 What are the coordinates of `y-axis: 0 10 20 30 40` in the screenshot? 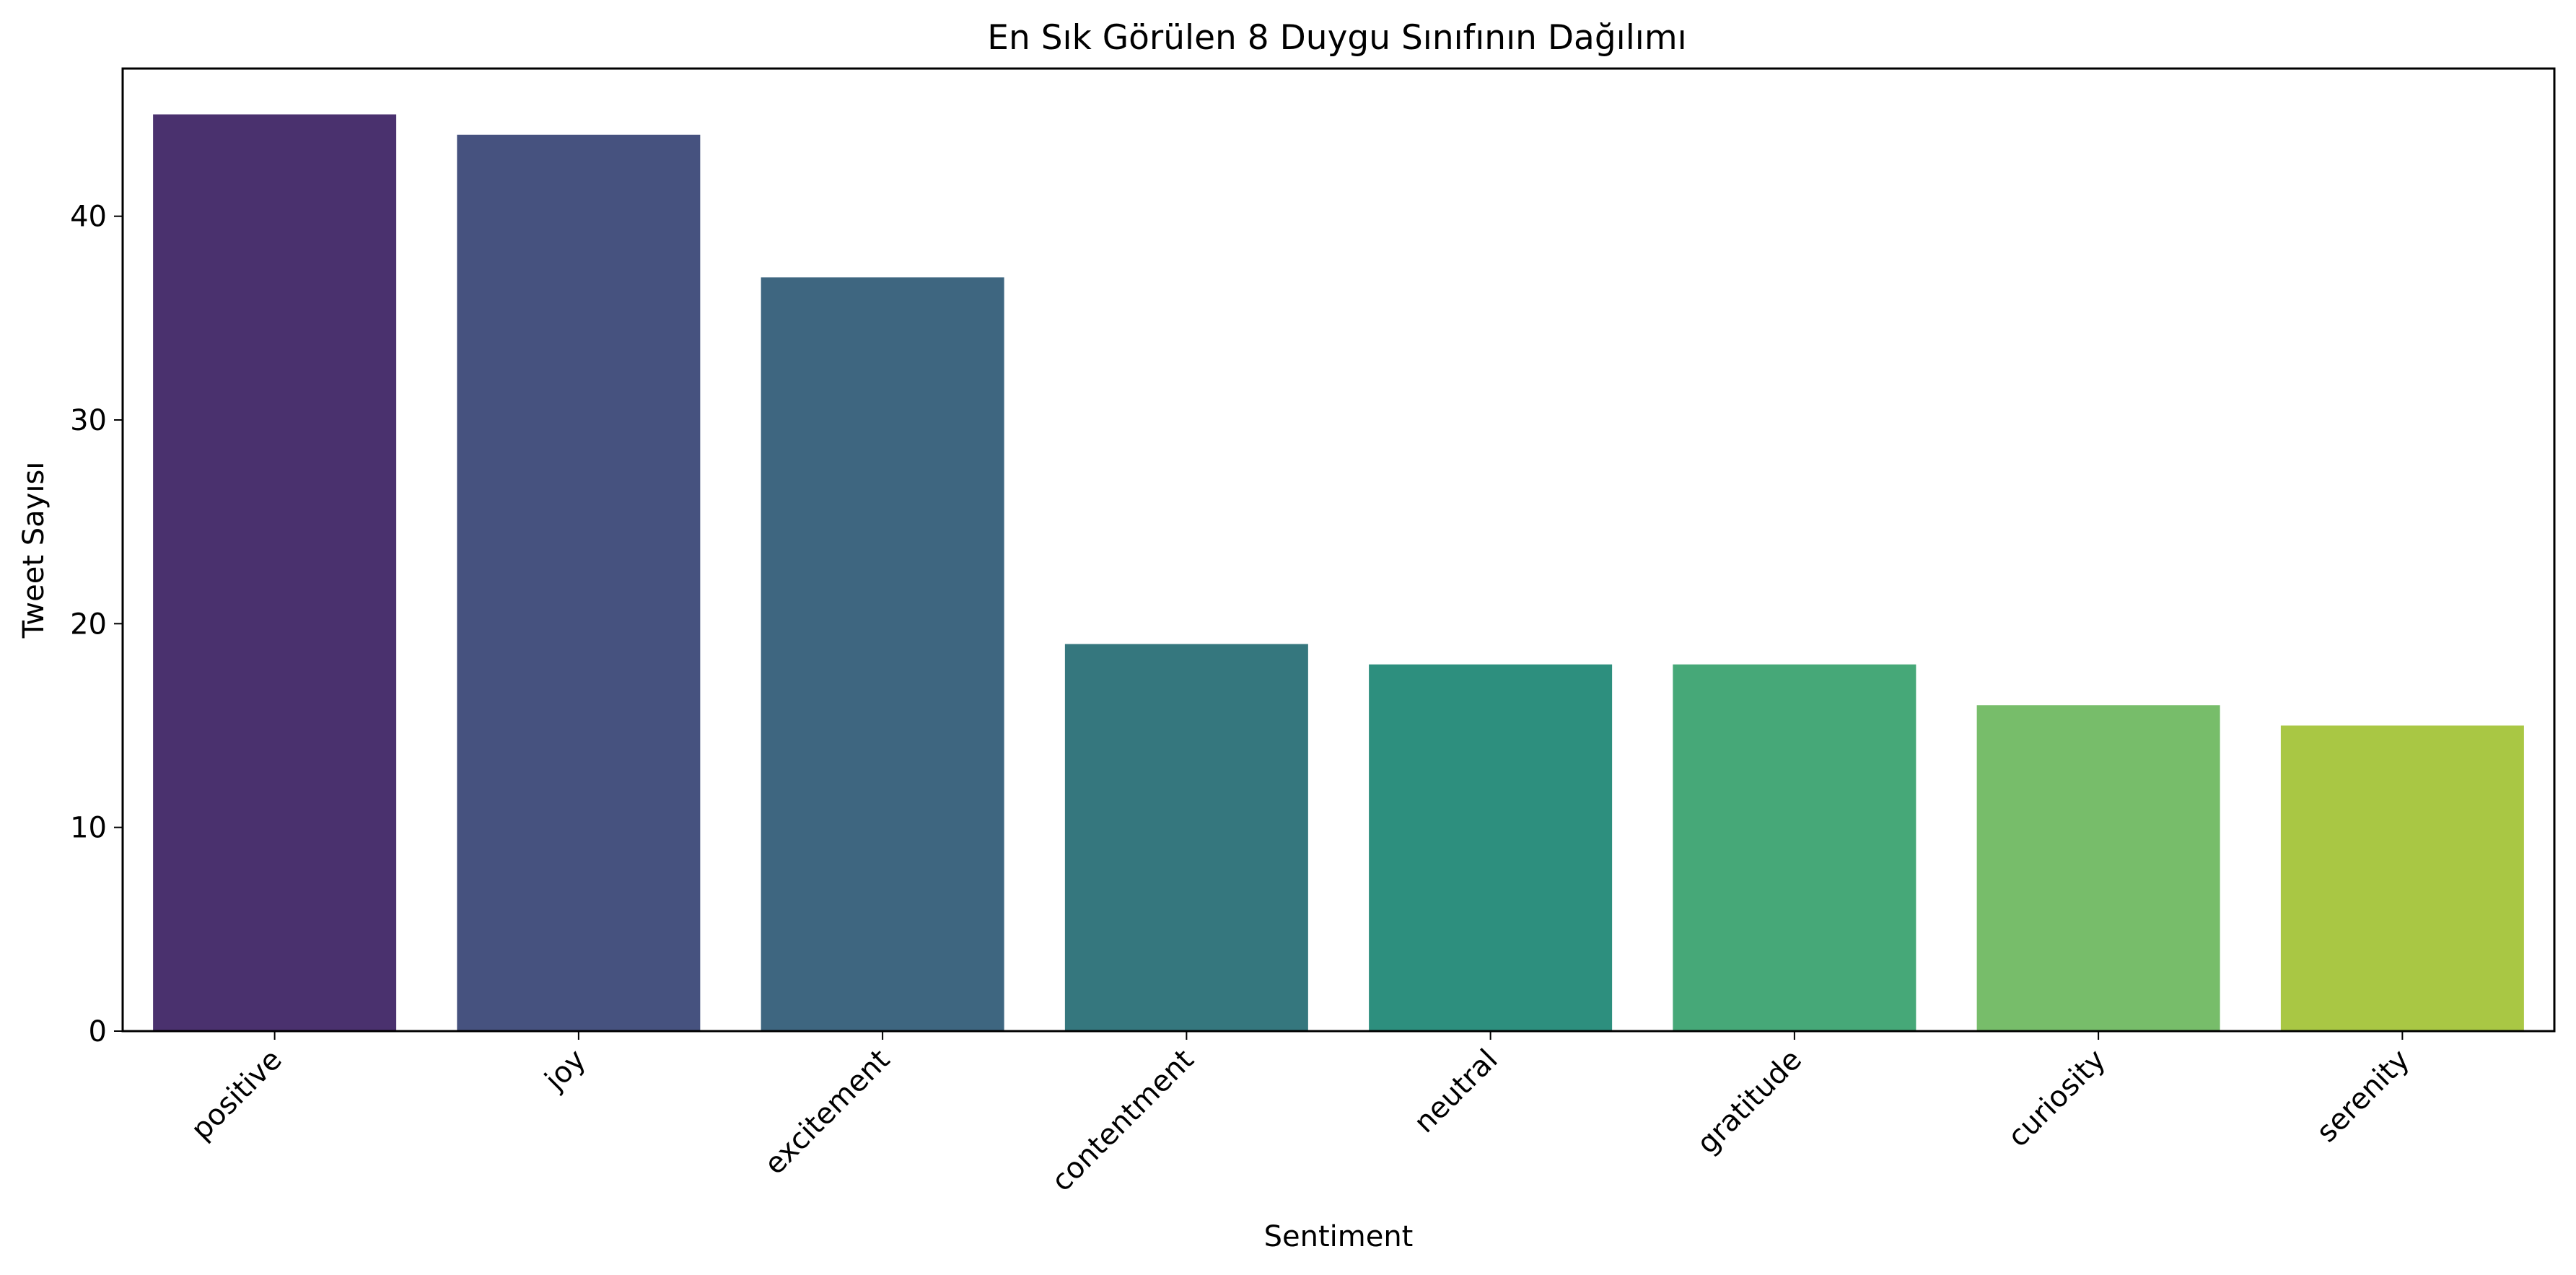 It's located at (97, 624).